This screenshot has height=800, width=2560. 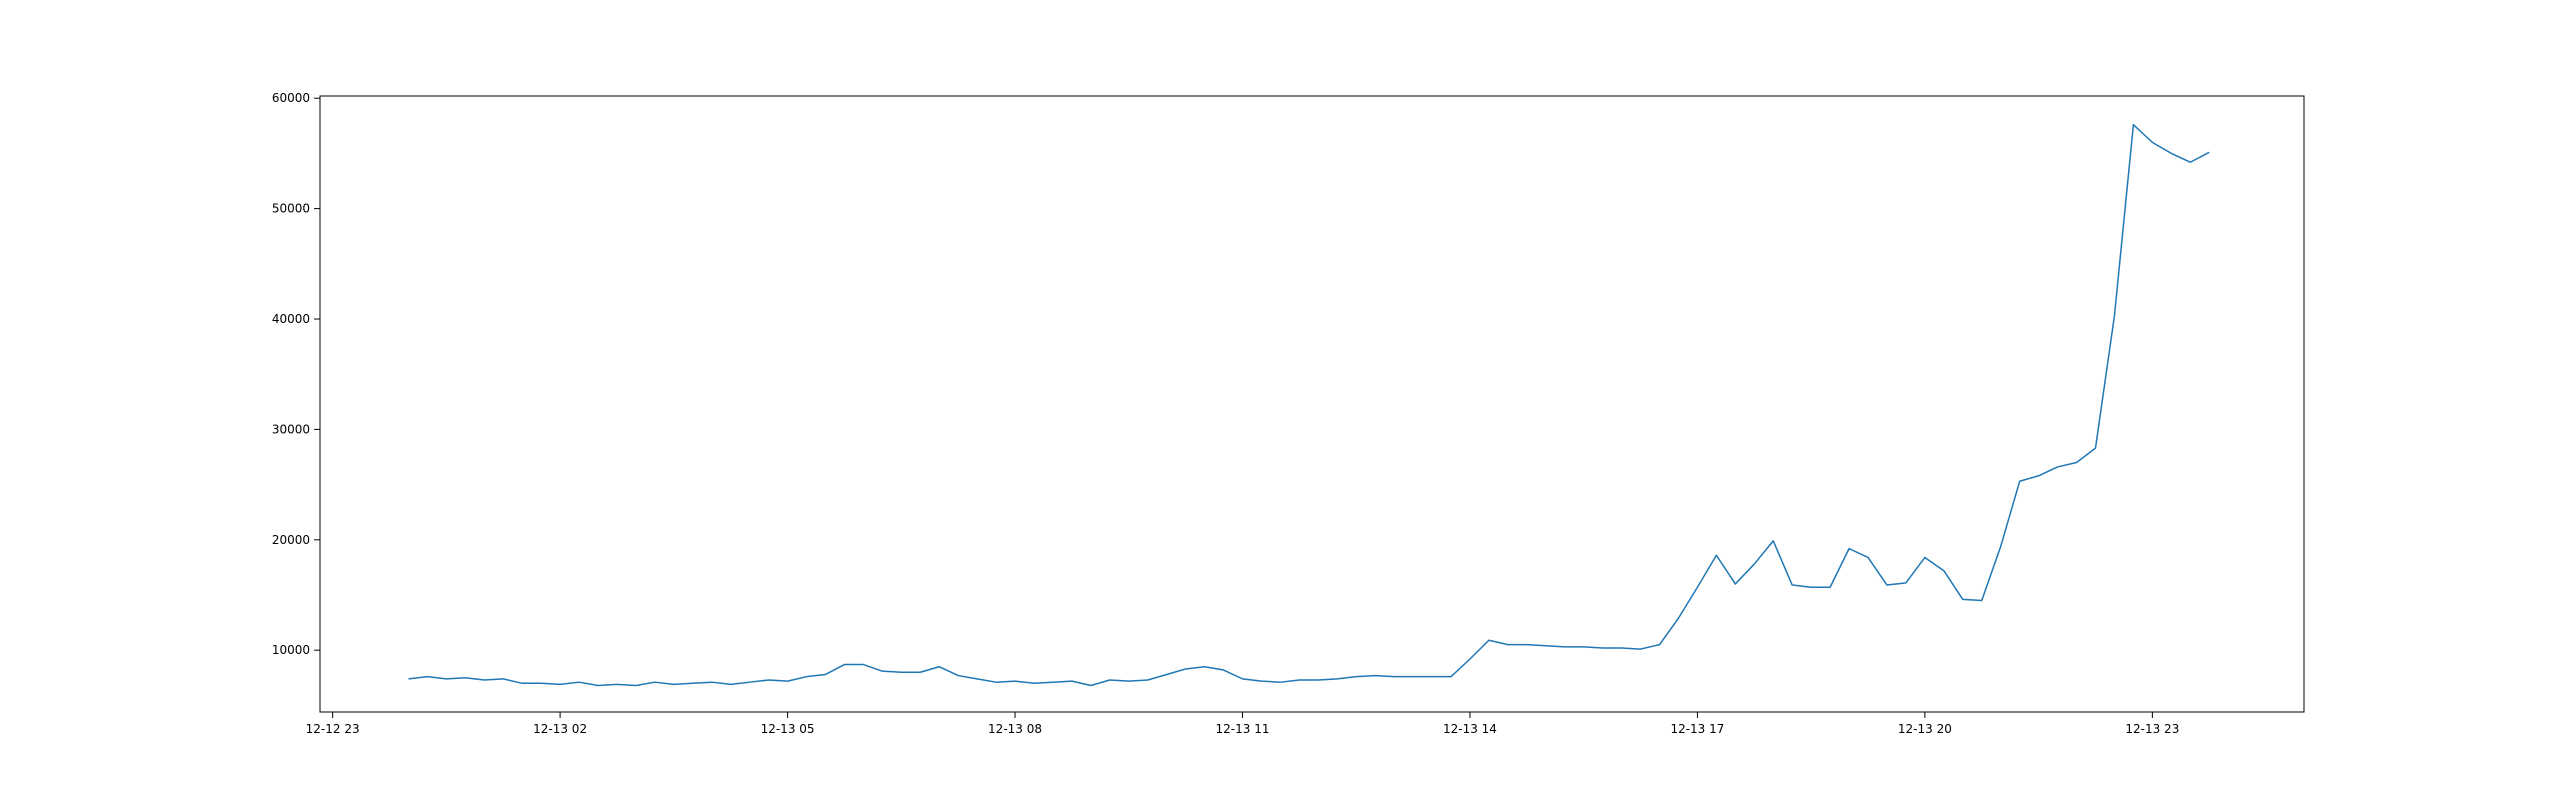 What do you see at coordinates (1697, 729) in the screenshot?
I see `x-tick-label: 12-13 17` at bounding box center [1697, 729].